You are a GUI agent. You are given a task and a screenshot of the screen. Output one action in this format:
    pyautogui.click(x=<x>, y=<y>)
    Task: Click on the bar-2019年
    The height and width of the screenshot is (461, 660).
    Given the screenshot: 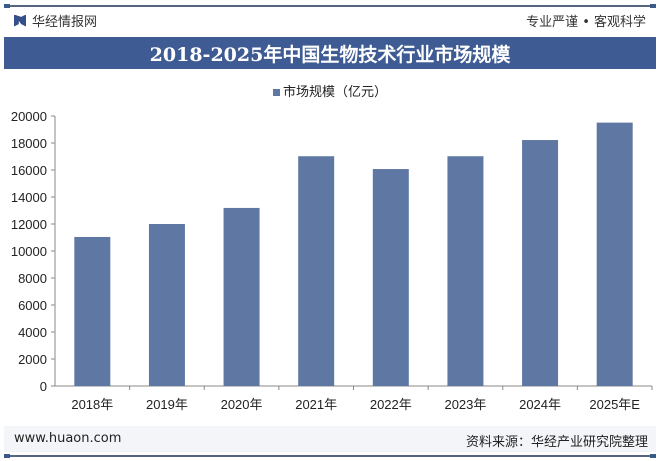 What is the action you would take?
    pyautogui.click(x=166, y=305)
    